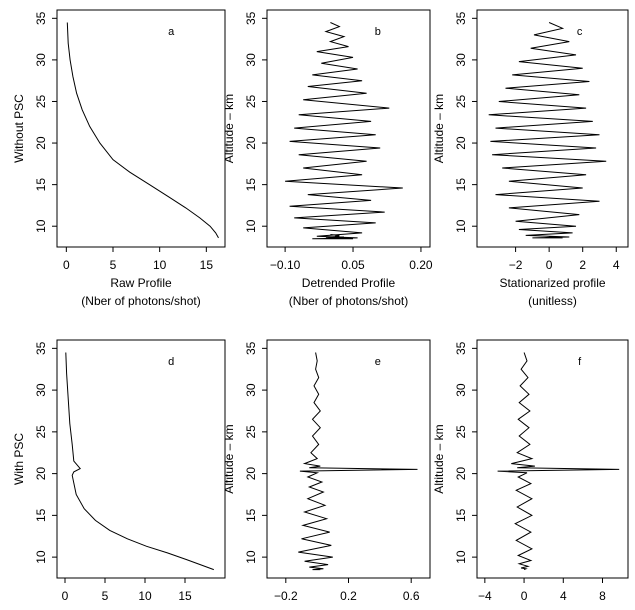  I want to click on x-tick-label: 0.2, so click(348, 596).